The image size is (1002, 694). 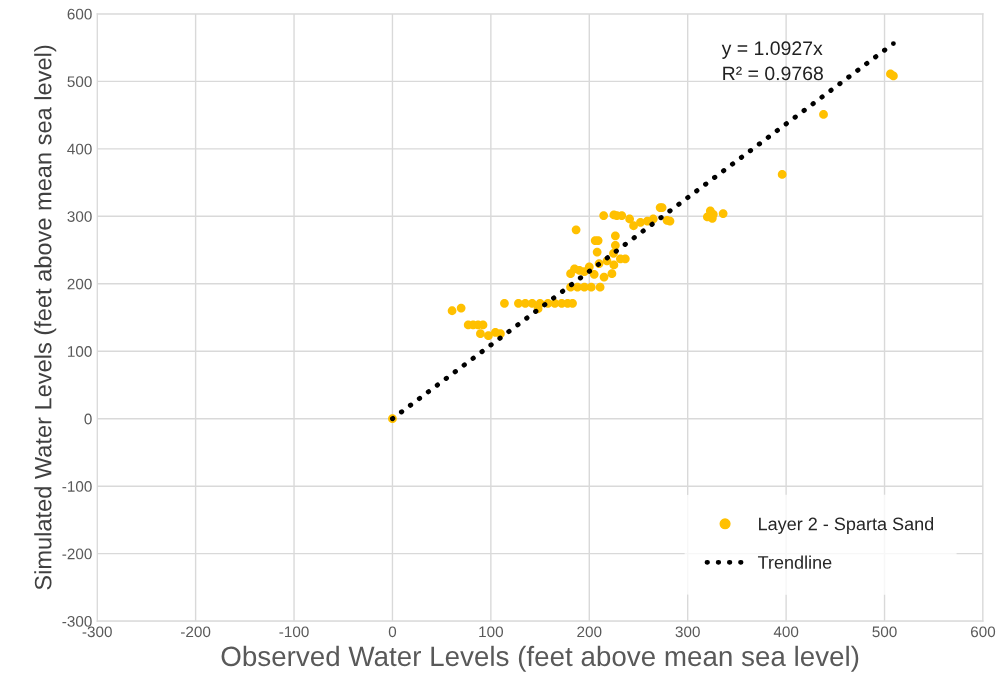 What do you see at coordinates (687, 632) in the screenshot?
I see `x-tick-label: 300` at bounding box center [687, 632].